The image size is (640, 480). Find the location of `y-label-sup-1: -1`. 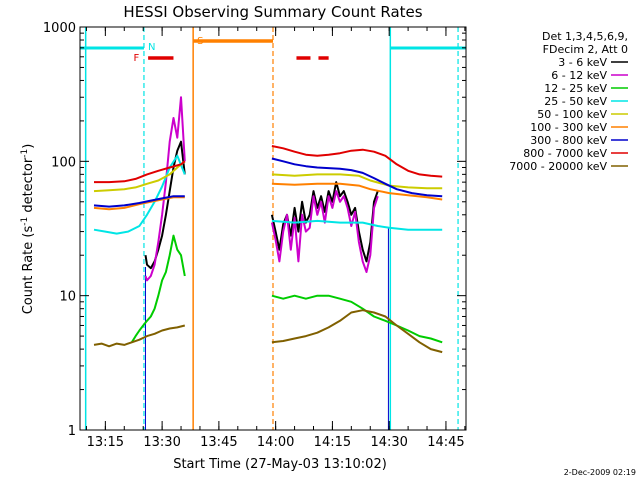

y-label-sup-1: -1 is located at coordinates (25, 221).